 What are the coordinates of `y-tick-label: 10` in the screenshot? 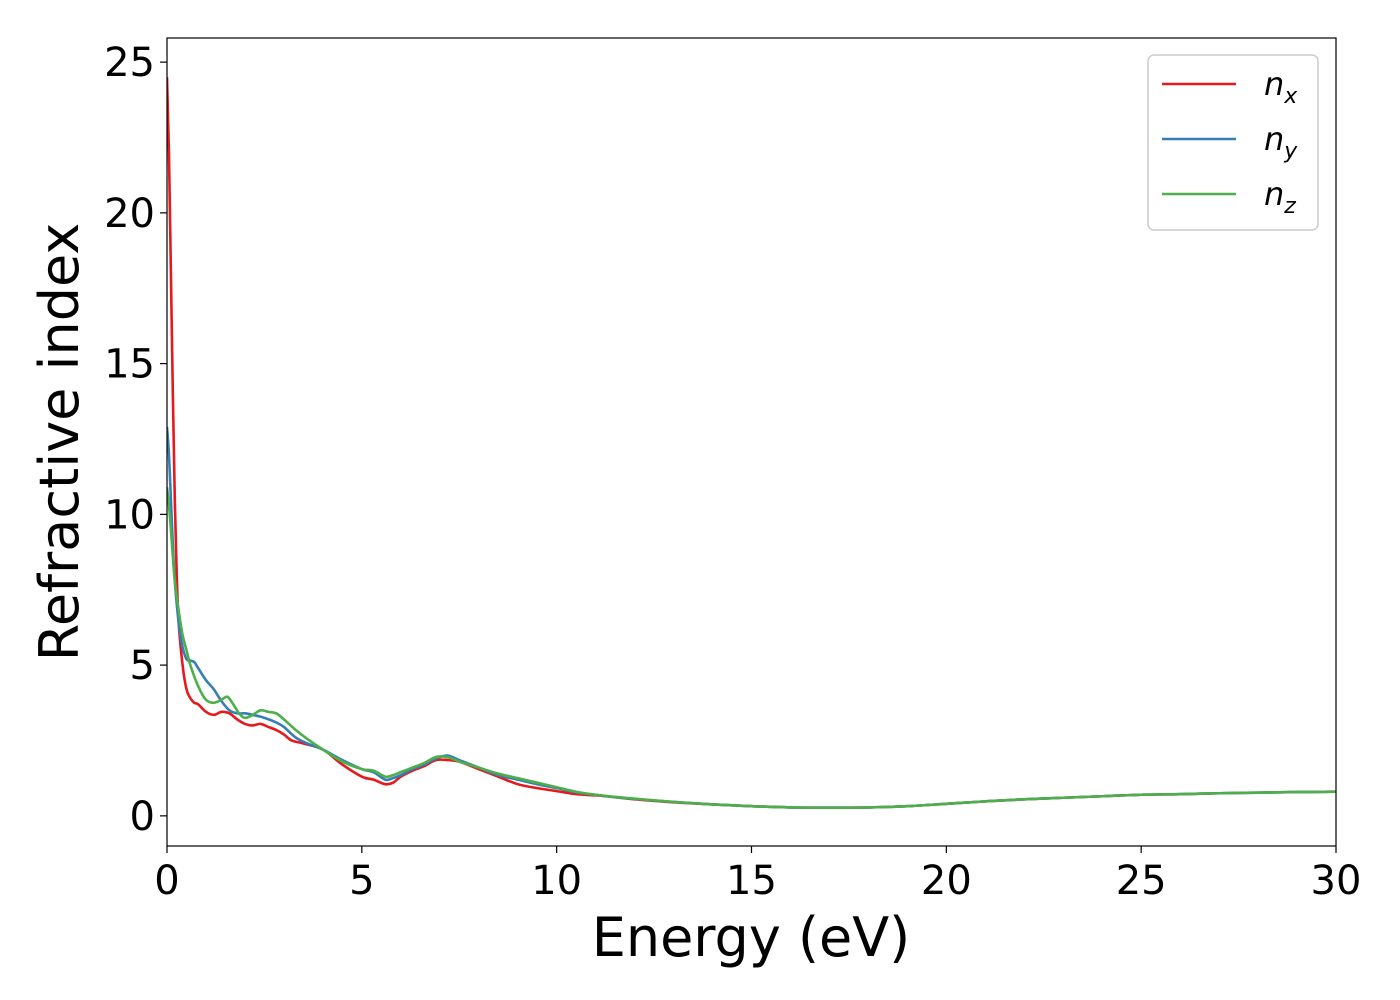 It's located at (129, 515).